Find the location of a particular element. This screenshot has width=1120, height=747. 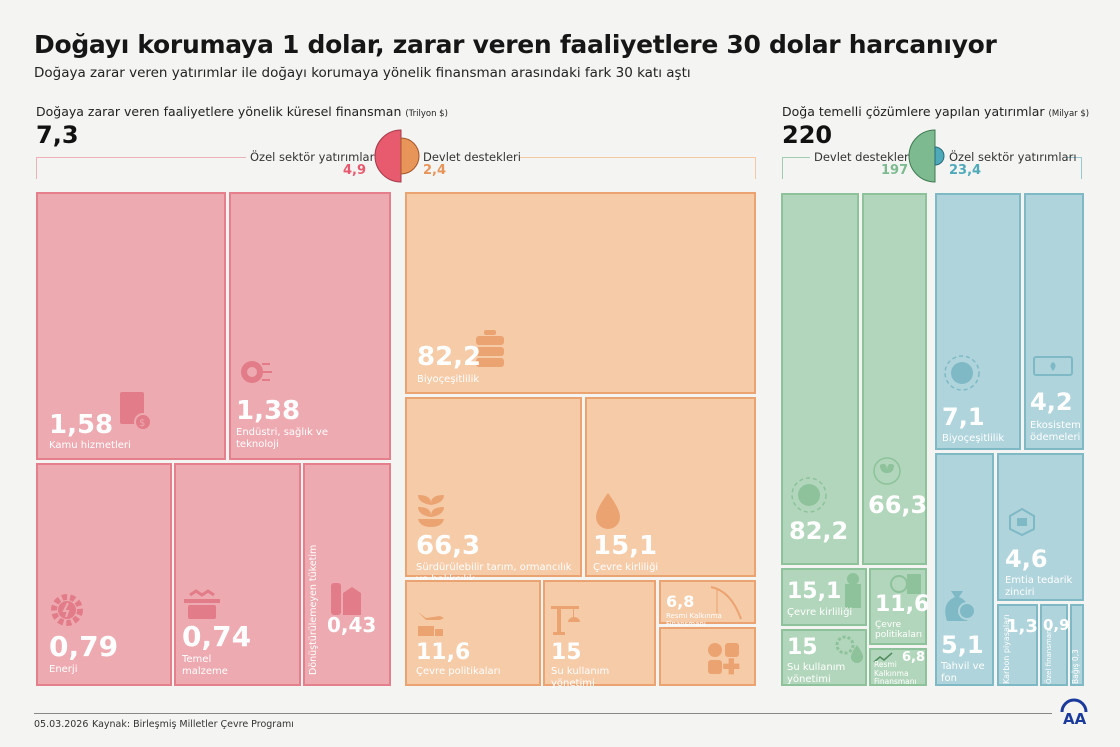

category-label: Temel malzeme is located at coordinates (205, 665).